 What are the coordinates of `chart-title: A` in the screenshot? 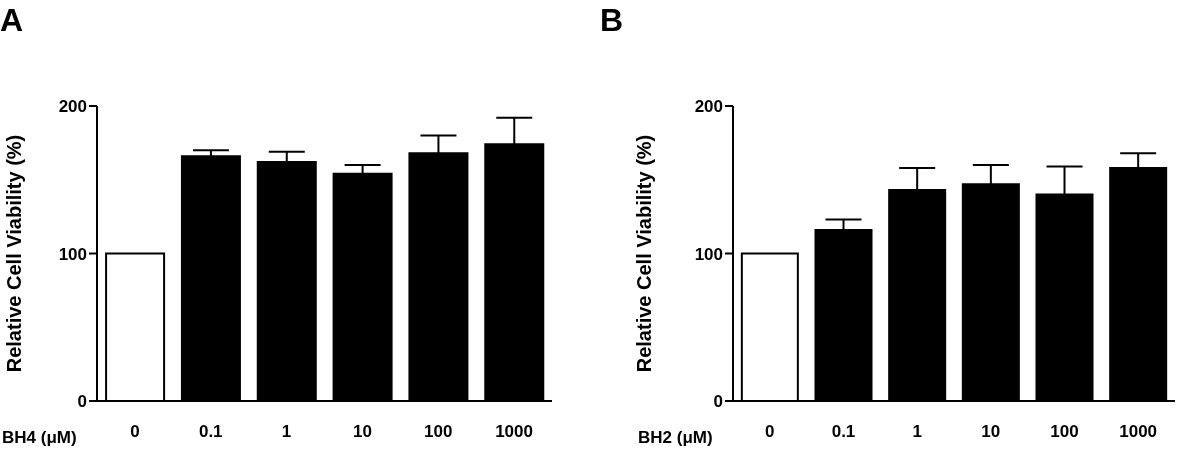 It's located at (12, 20).